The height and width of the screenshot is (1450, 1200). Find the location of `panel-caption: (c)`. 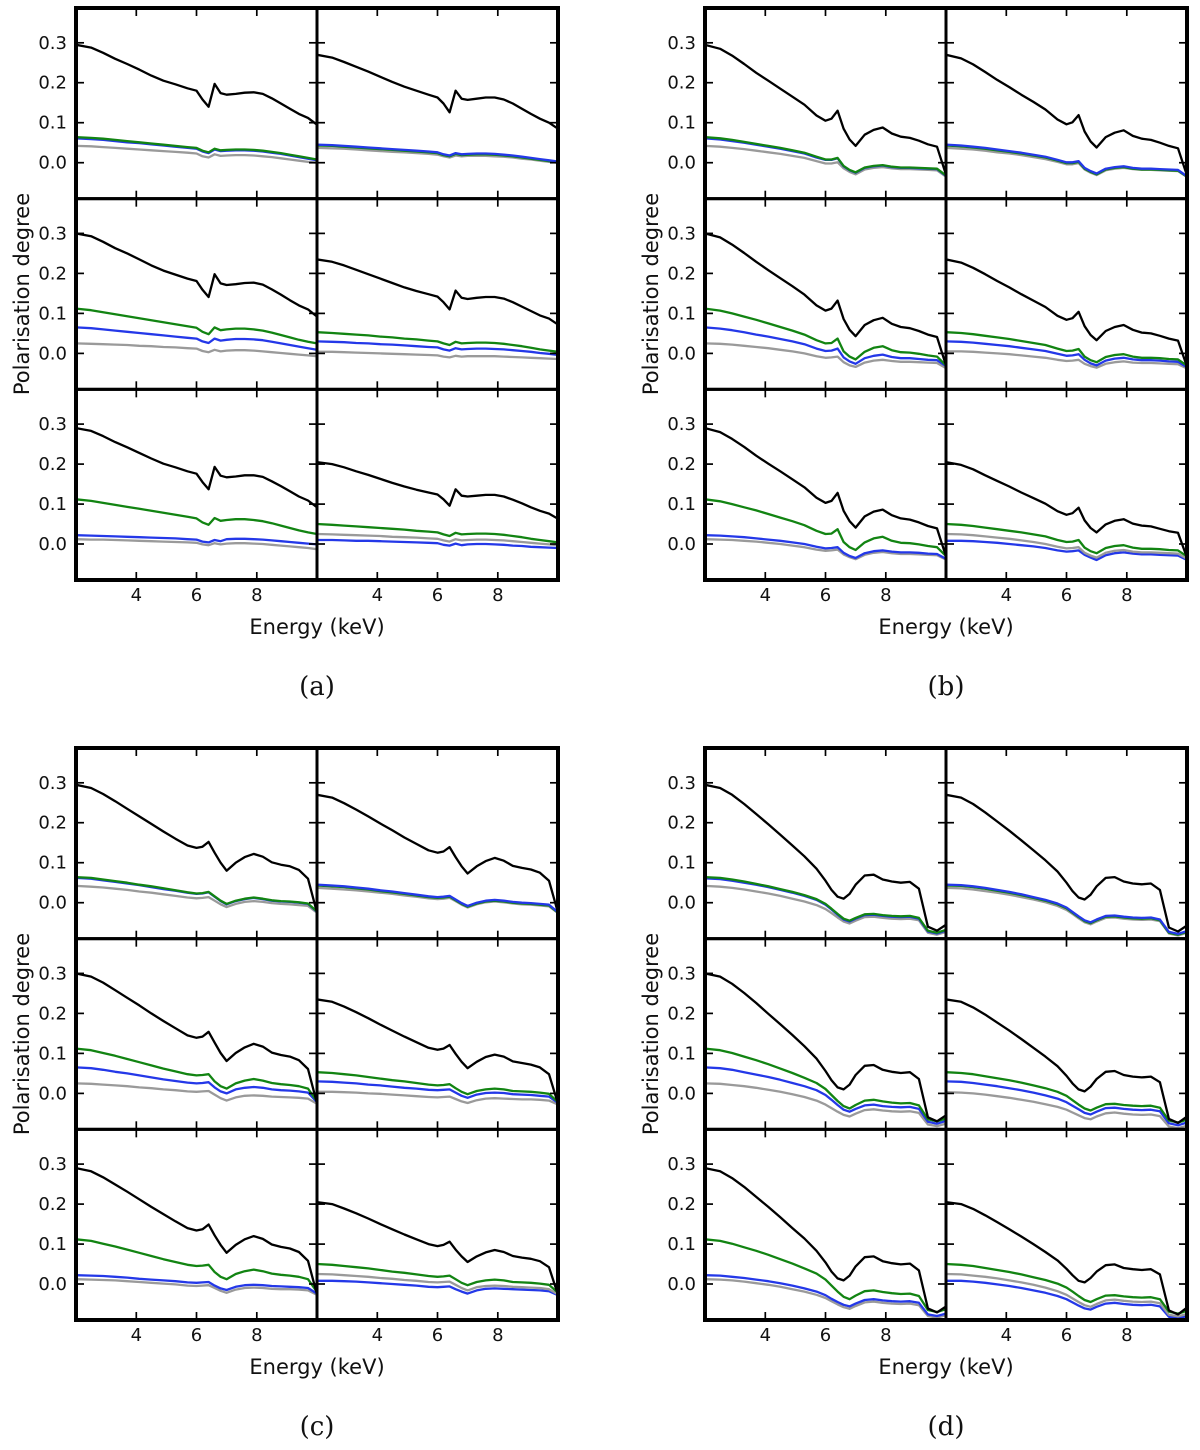

panel-caption: (c) is located at coordinates (317, 1427).